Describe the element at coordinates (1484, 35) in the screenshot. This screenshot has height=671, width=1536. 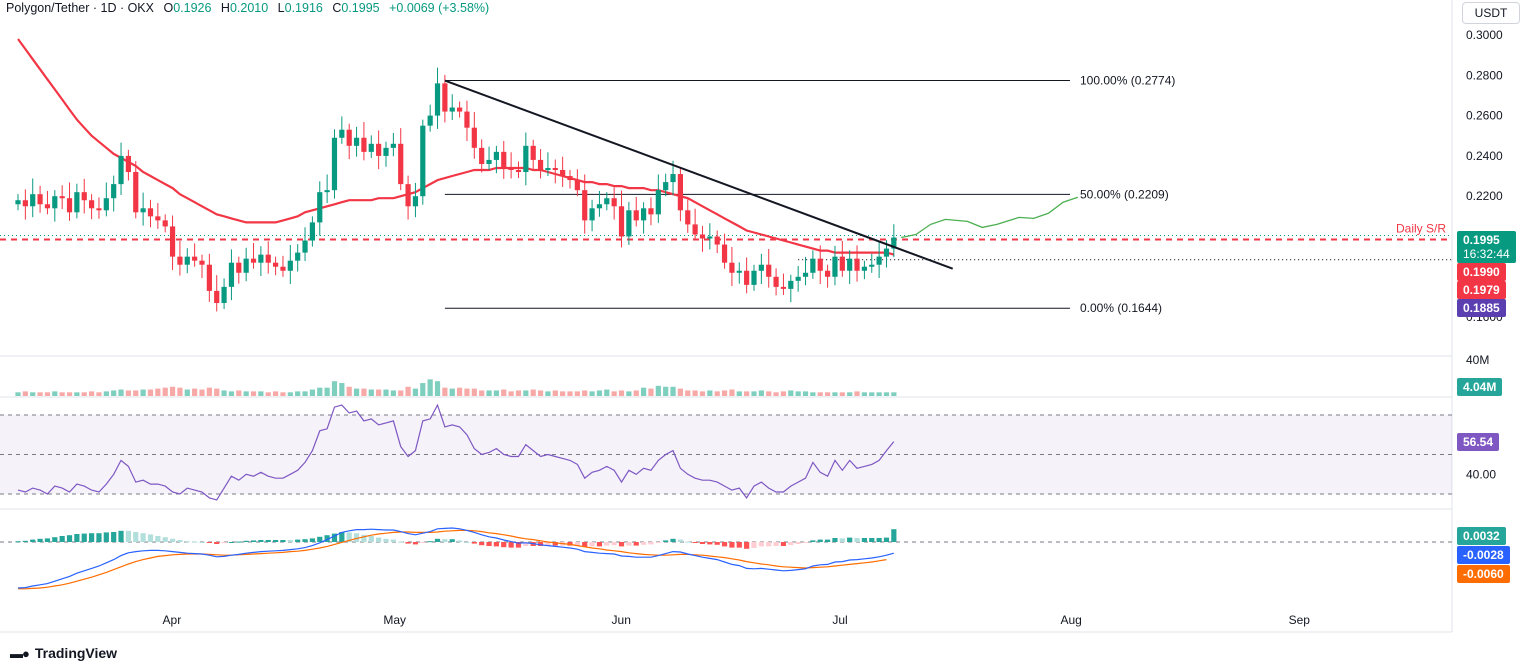
I see `price-axis-tick: 0.3000` at that location.